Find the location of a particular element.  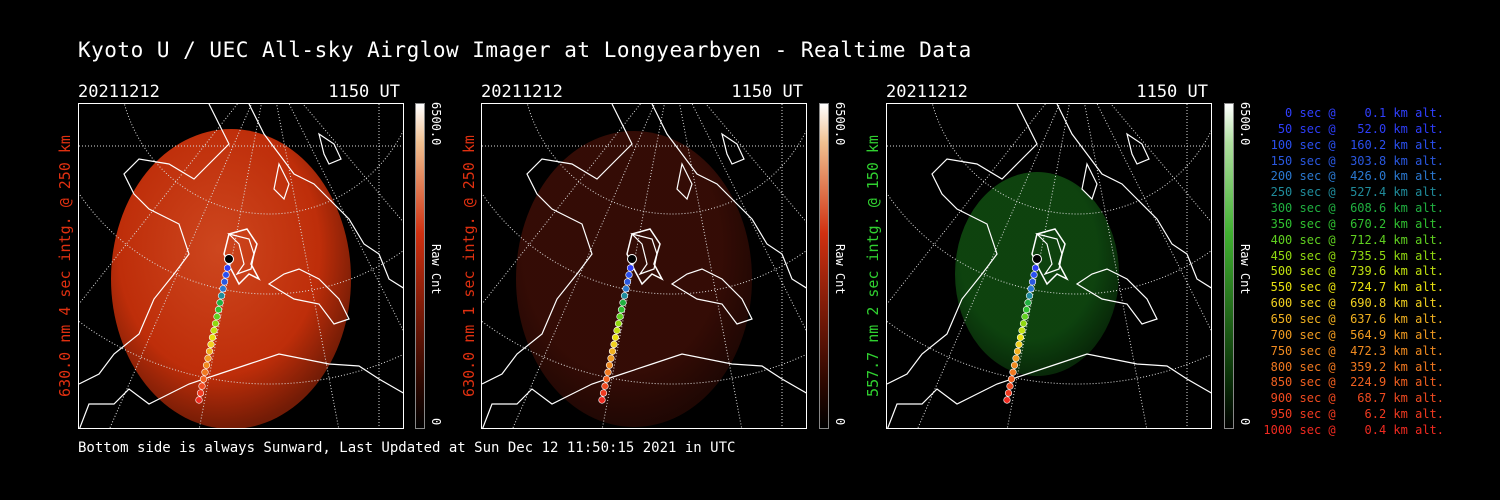

legend-row: 950 sec @ 6.2 km alt. is located at coordinates (1353, 414).